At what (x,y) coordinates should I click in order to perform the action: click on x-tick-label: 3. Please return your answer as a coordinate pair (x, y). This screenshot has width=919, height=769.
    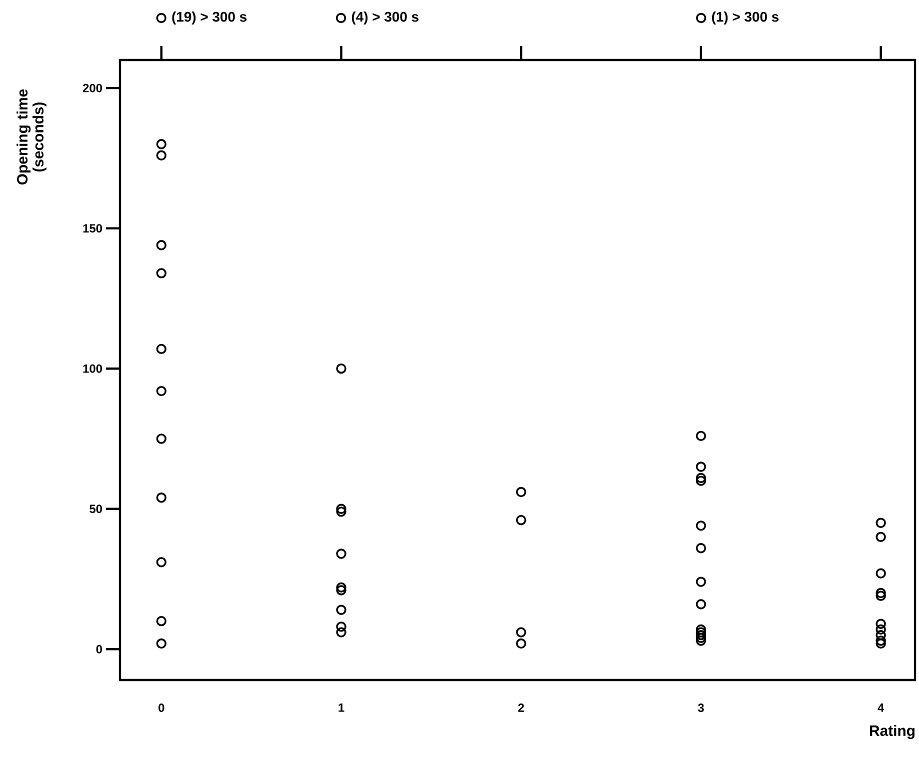
    Looking at the image, I should click on (701, 708).